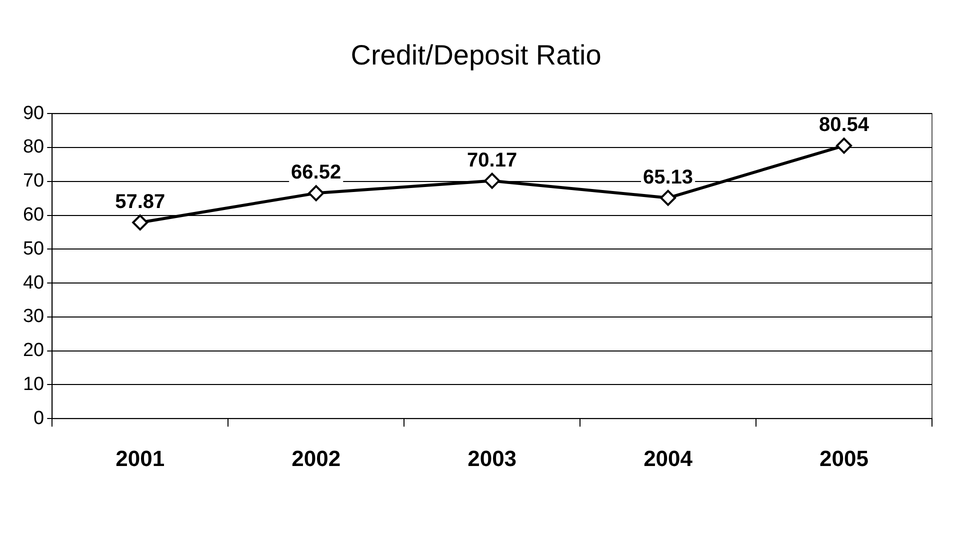  Describe the element at coordinates (140, 202) in the screenshot. I see `data-label: 57.87` at that location.